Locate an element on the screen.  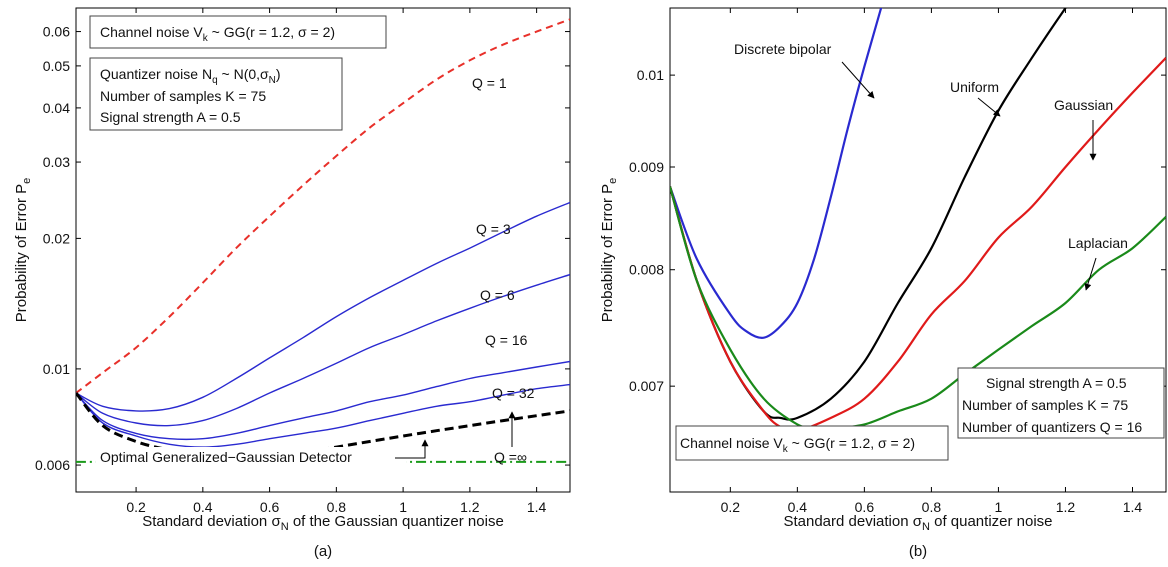
channel-note-box-a is located at coordinates (238, 32).